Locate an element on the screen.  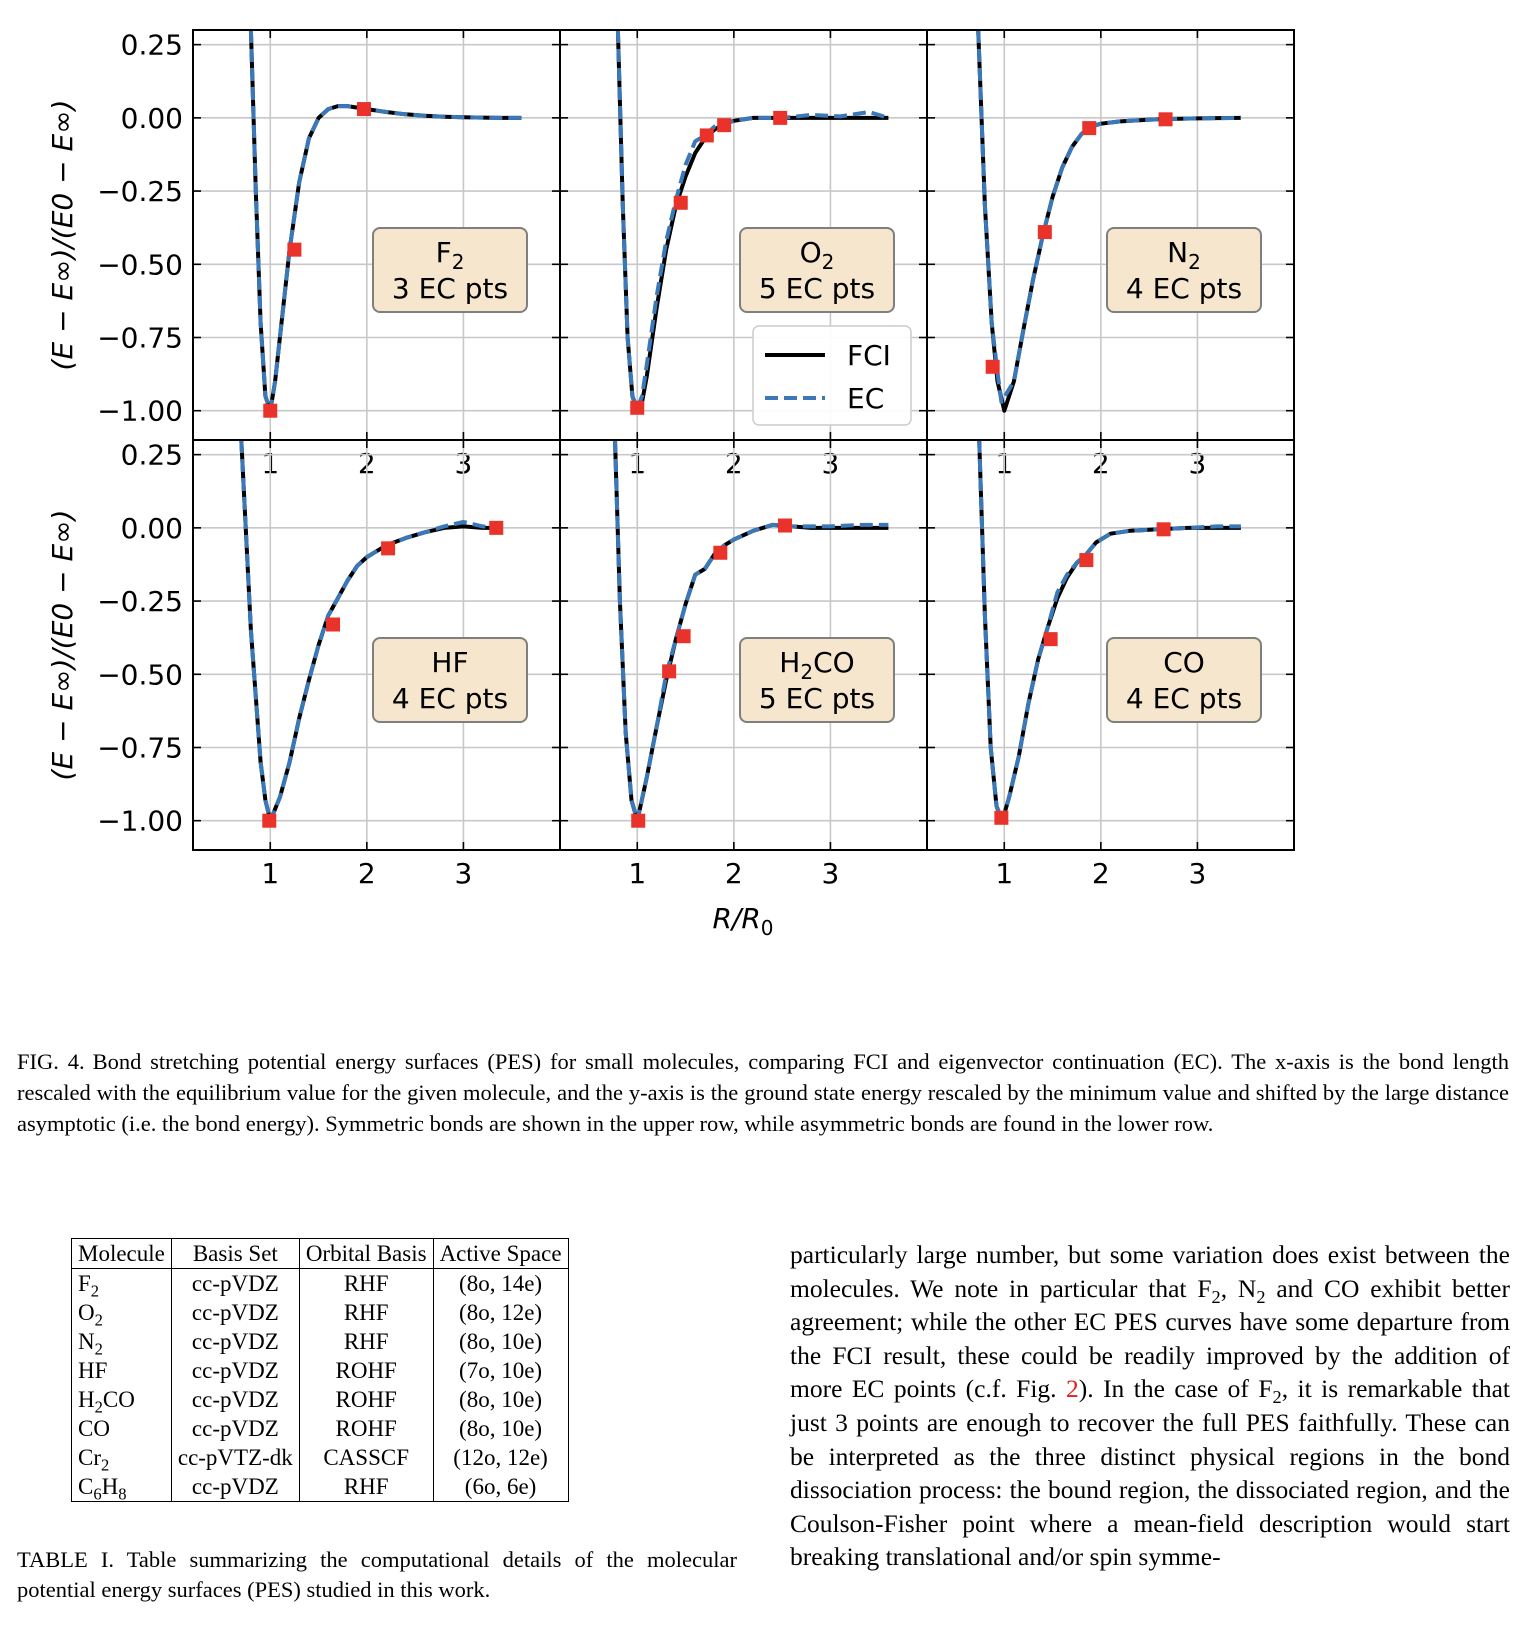
x-axis-label: R/R0 is located at coordinates (742, 921).